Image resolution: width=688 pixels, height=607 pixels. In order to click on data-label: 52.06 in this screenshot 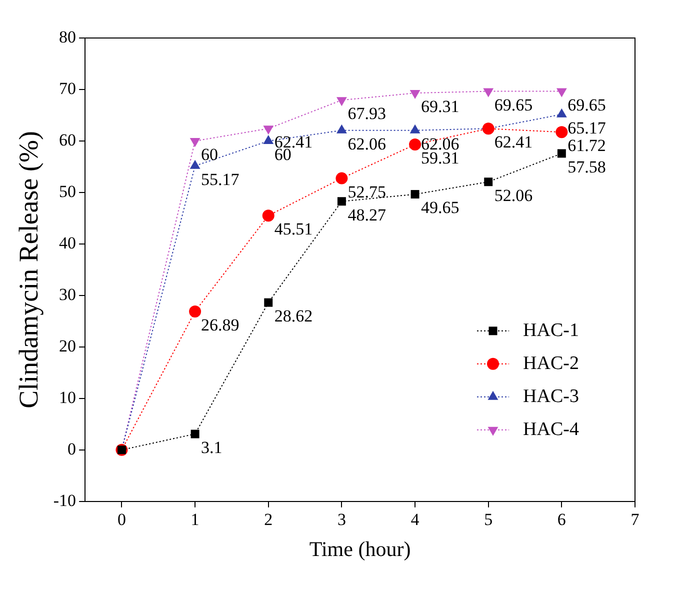, I will do `click(513, 195)`.